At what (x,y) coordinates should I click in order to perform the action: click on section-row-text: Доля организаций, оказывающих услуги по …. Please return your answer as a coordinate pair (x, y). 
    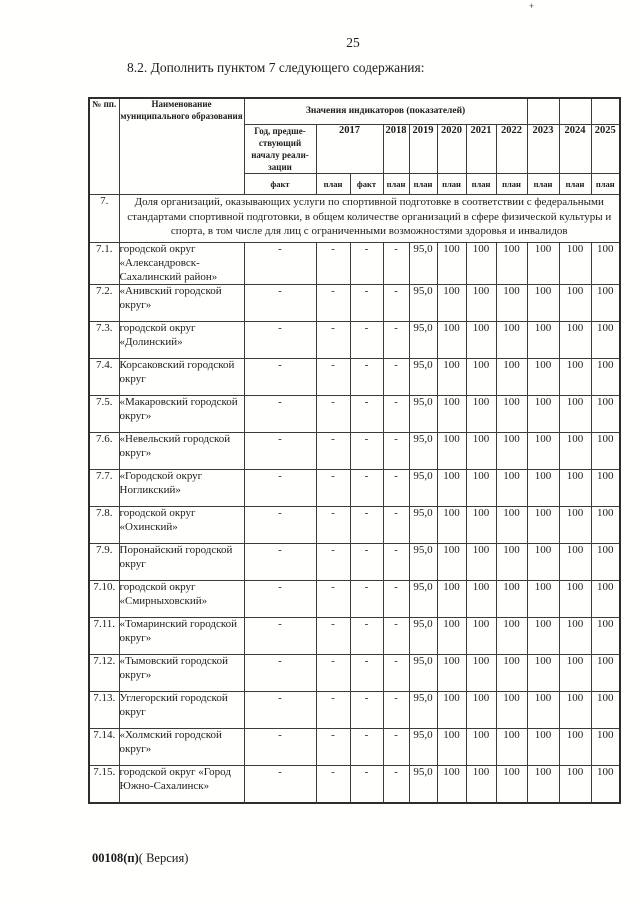
    Looking at the image, I should click on (369, 219).